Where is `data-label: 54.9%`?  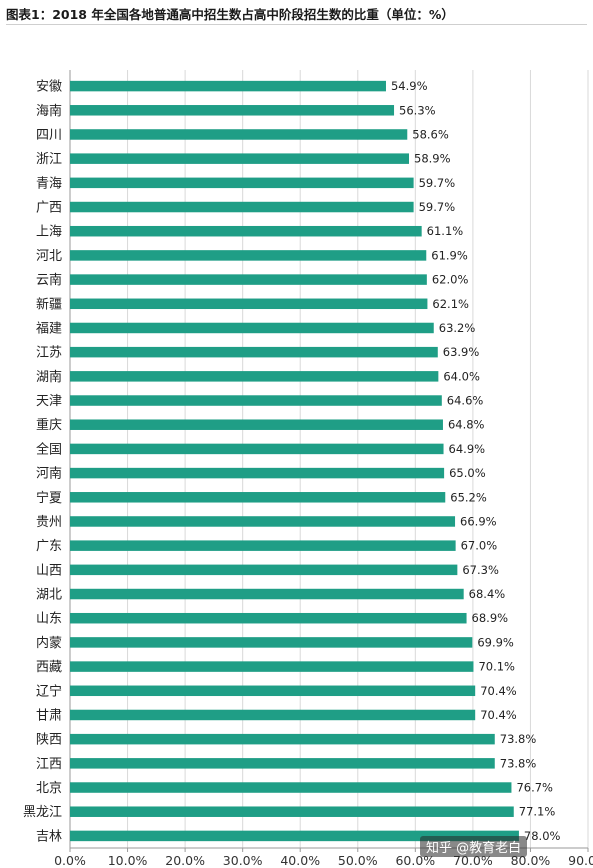
data-label: 54.9% is located at coordinates (409, 86).